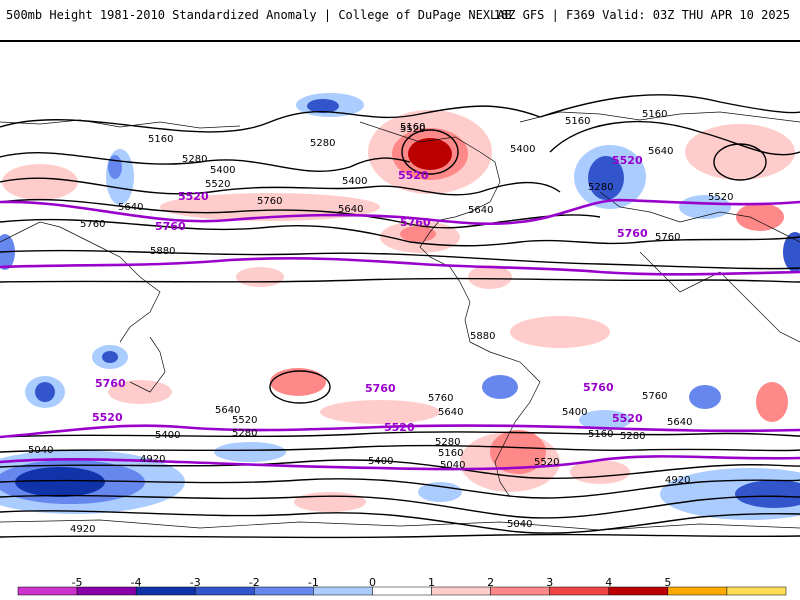 This screenshot has width=800, height=600. Describe the element at coordinates (491, 582) in the screenshot. I see `colorbar-tick-label: 2` at that location.